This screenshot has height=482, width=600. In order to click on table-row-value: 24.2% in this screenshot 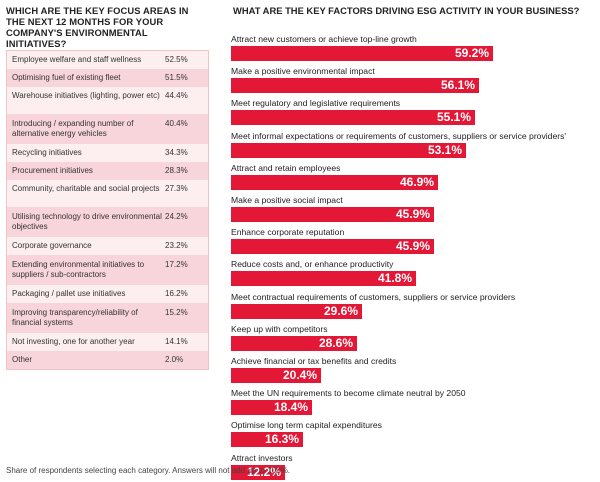, I will do `click(176, 216)`.